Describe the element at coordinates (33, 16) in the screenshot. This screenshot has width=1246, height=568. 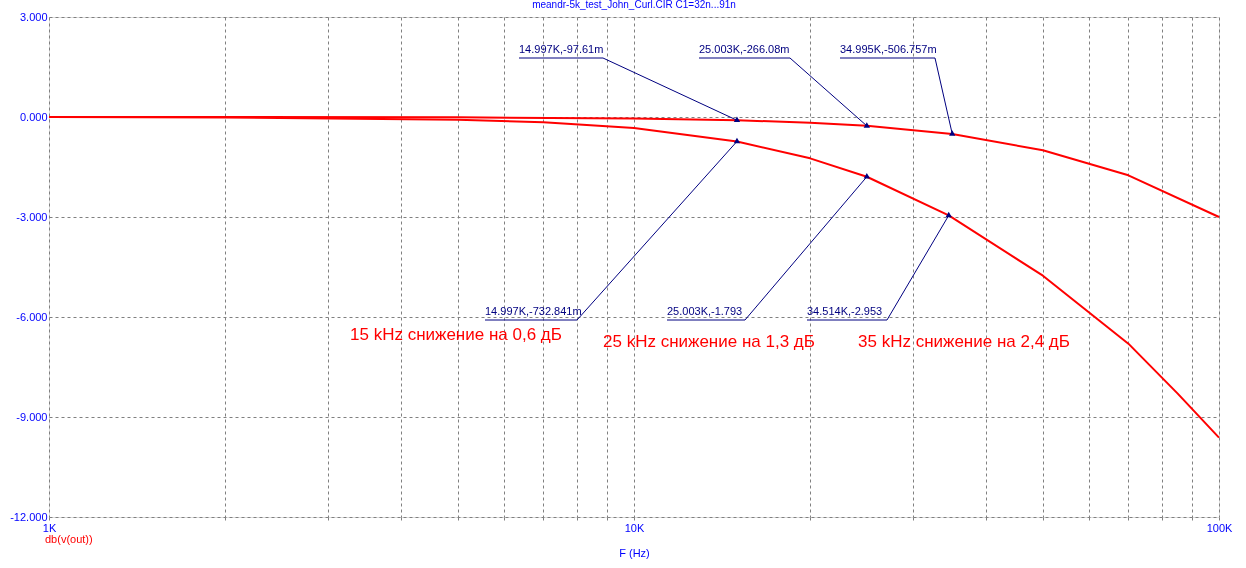
I see `y-tick-label: 3.000` at that location.